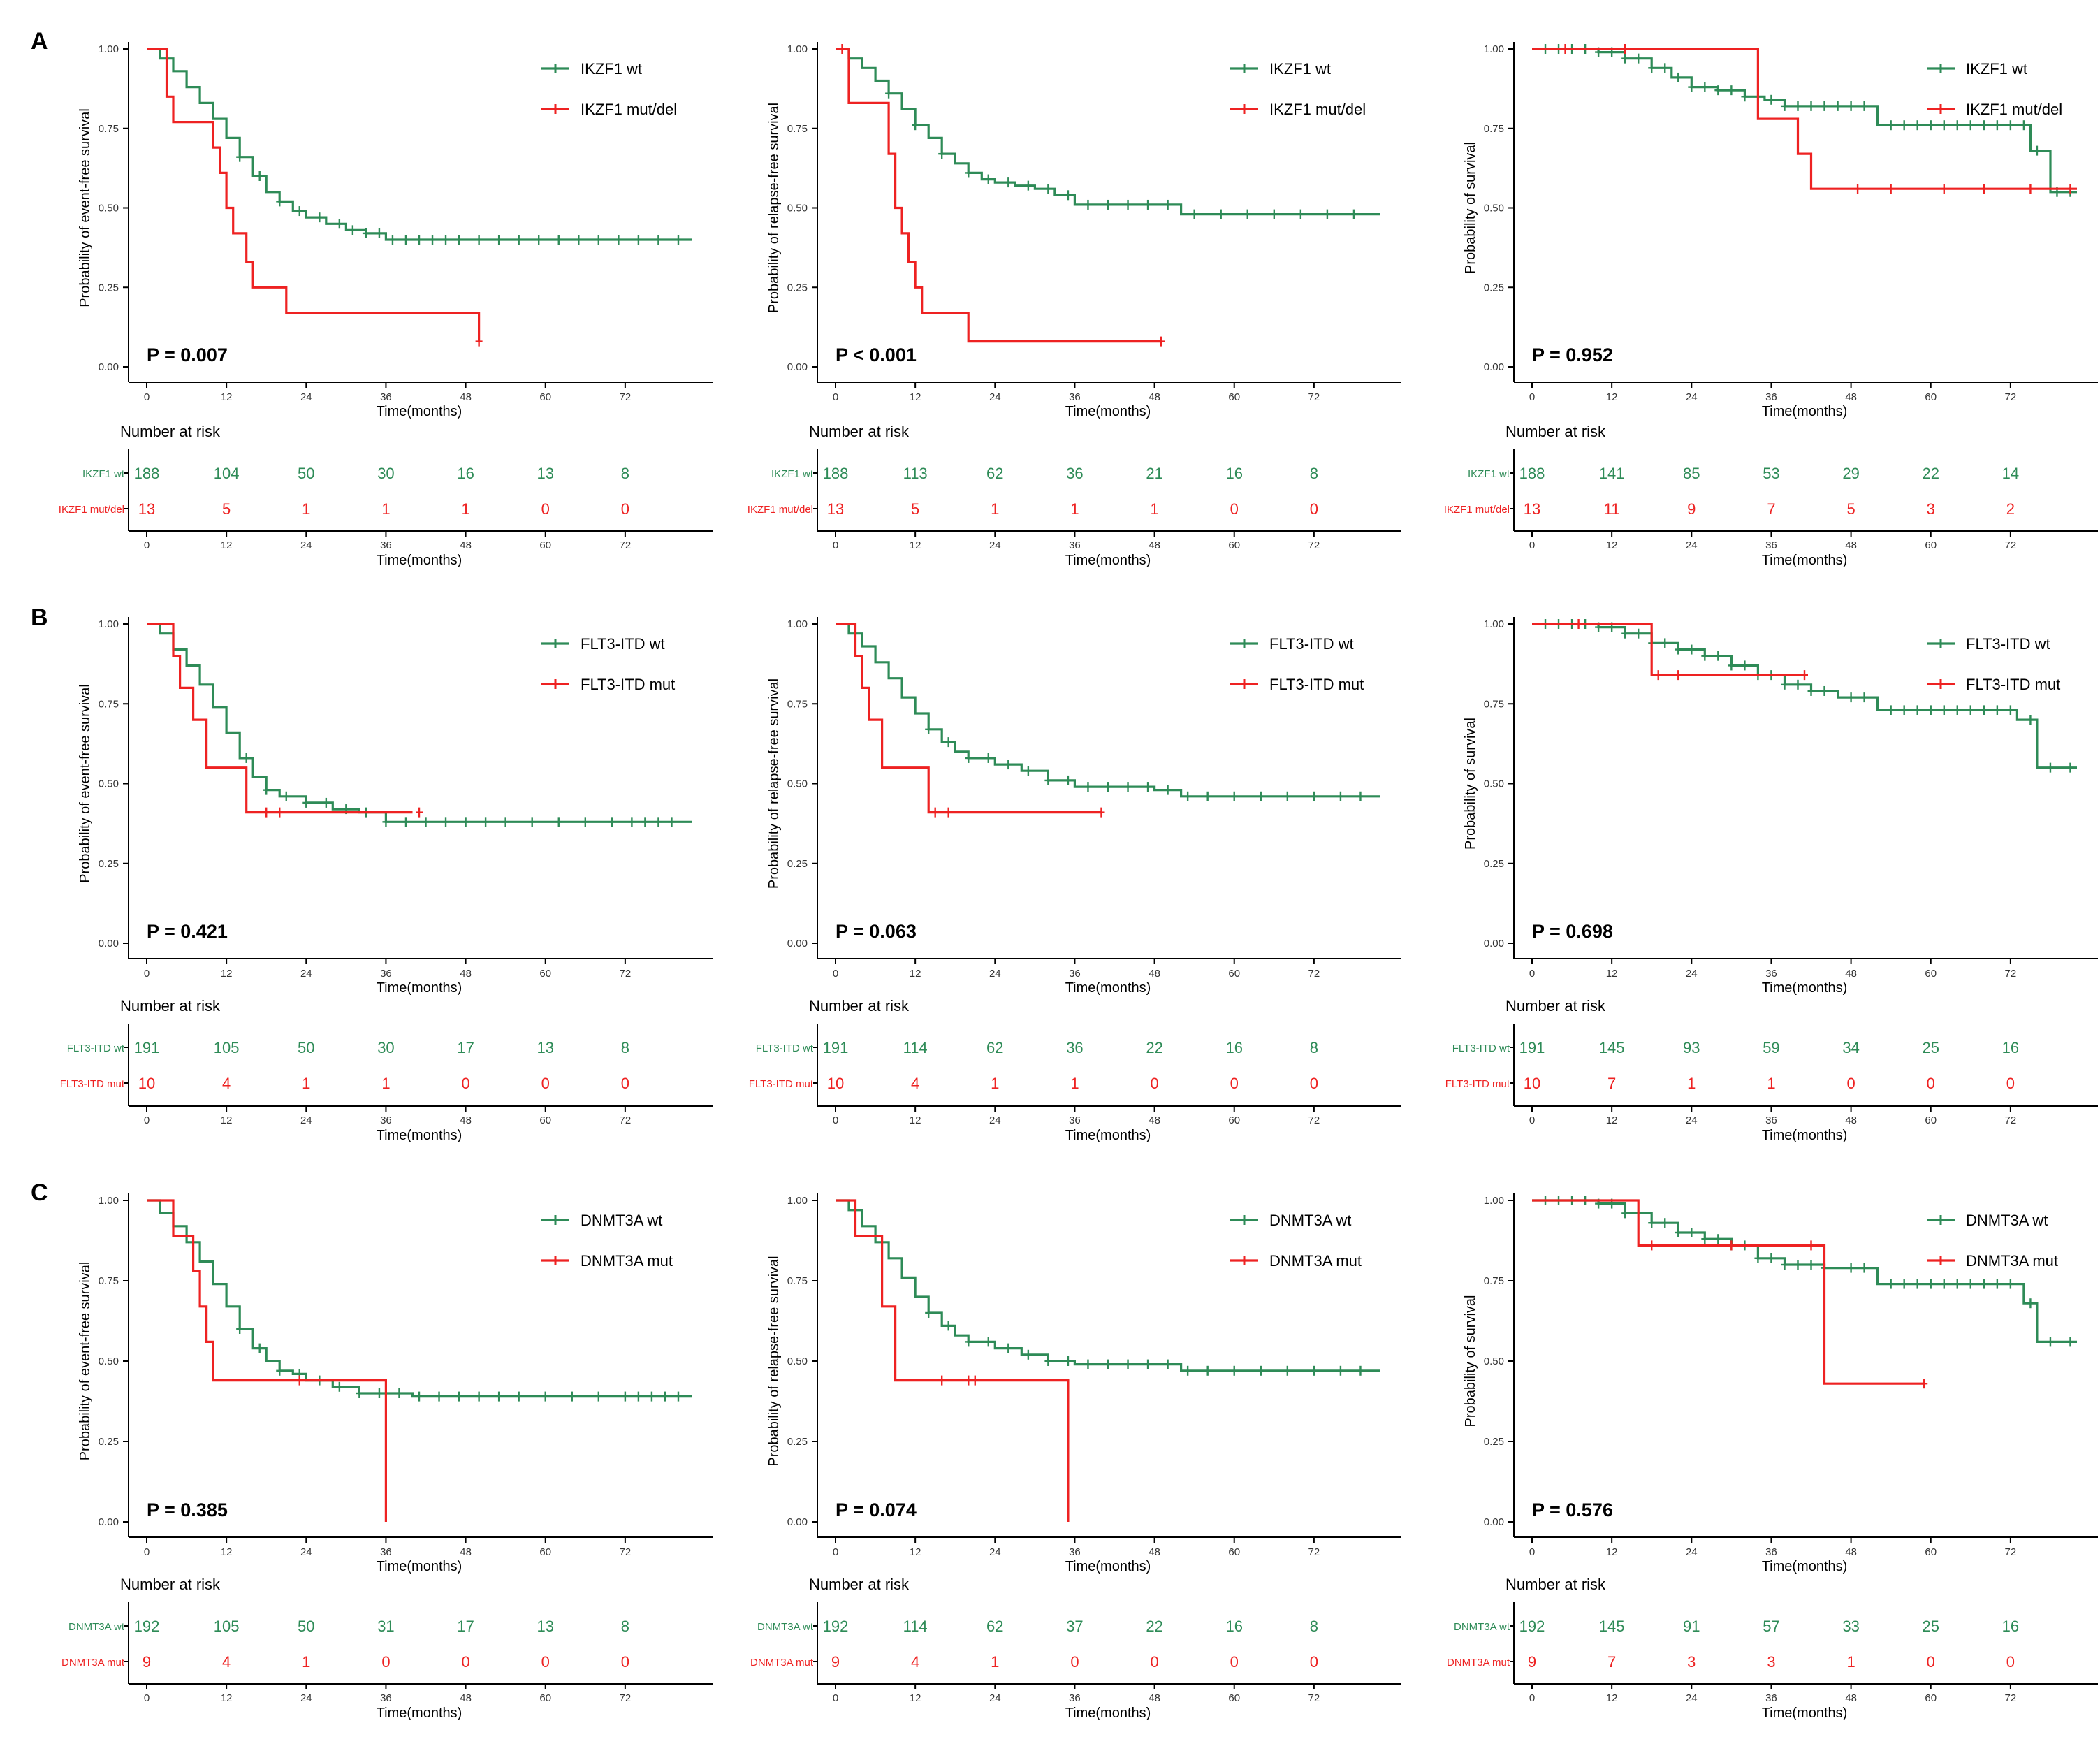  Describe the element at coordinates (1155, 974) in the screenshot. I see `x-tick-label: 48` at that location.